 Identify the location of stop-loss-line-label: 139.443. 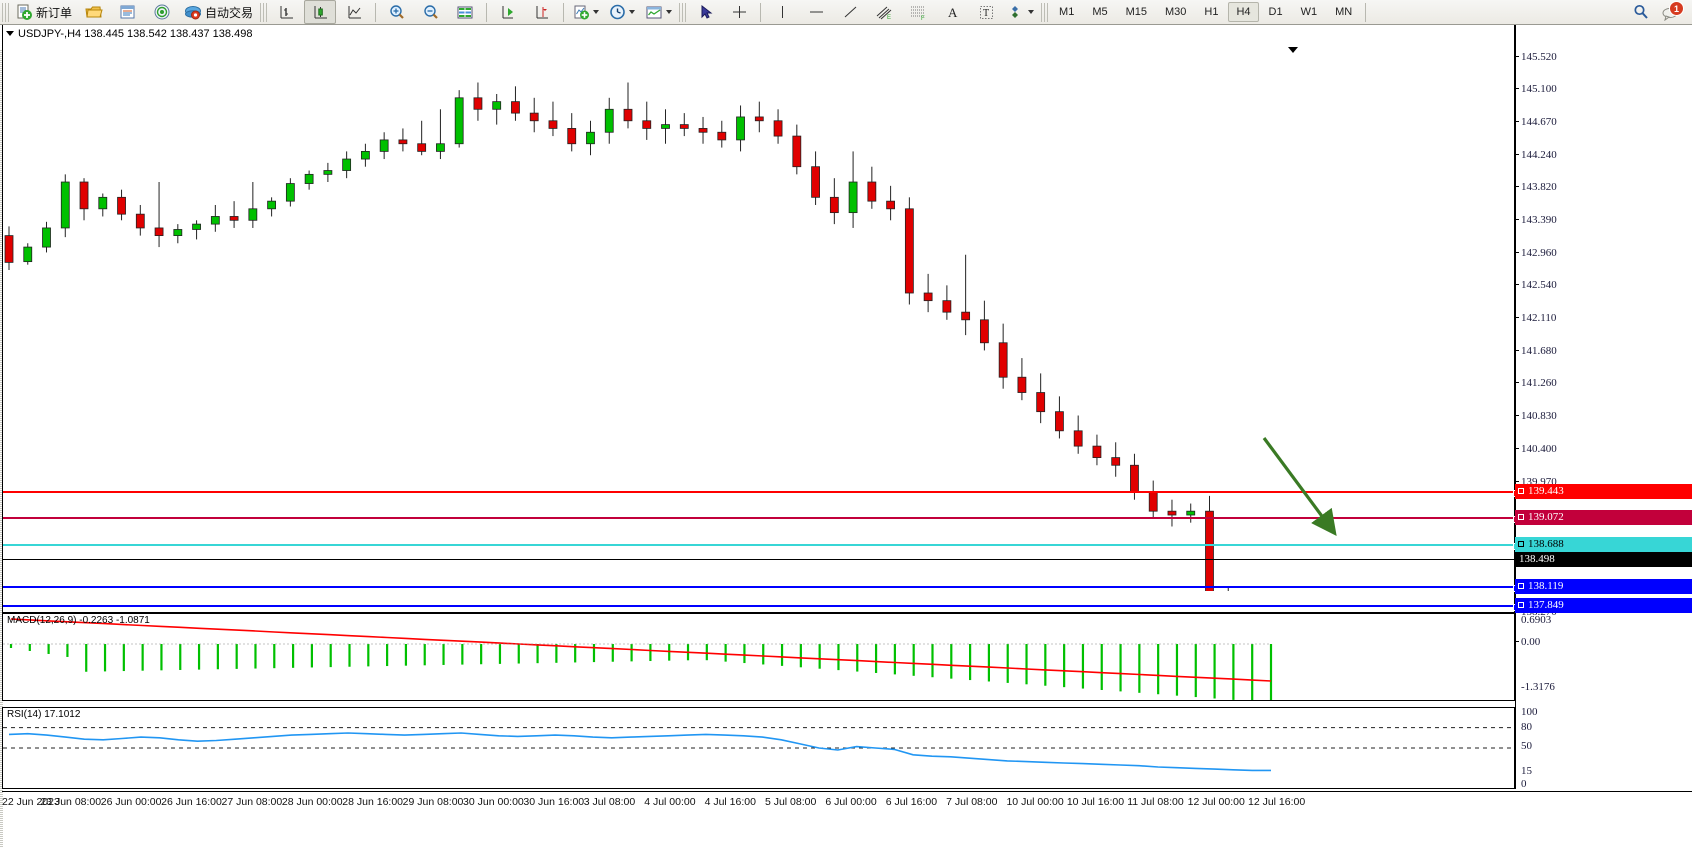
(1603, 491).